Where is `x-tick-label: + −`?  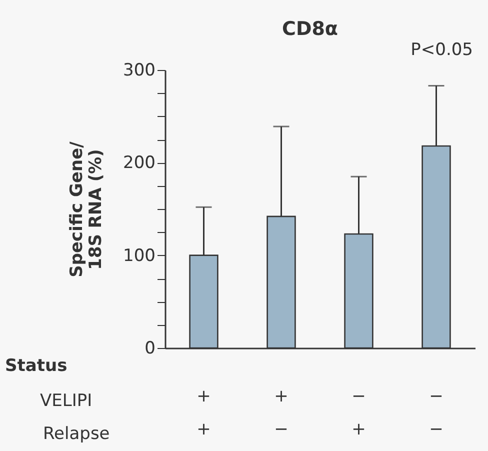 x-tick-label: + − is located at coordinates (281, 413).